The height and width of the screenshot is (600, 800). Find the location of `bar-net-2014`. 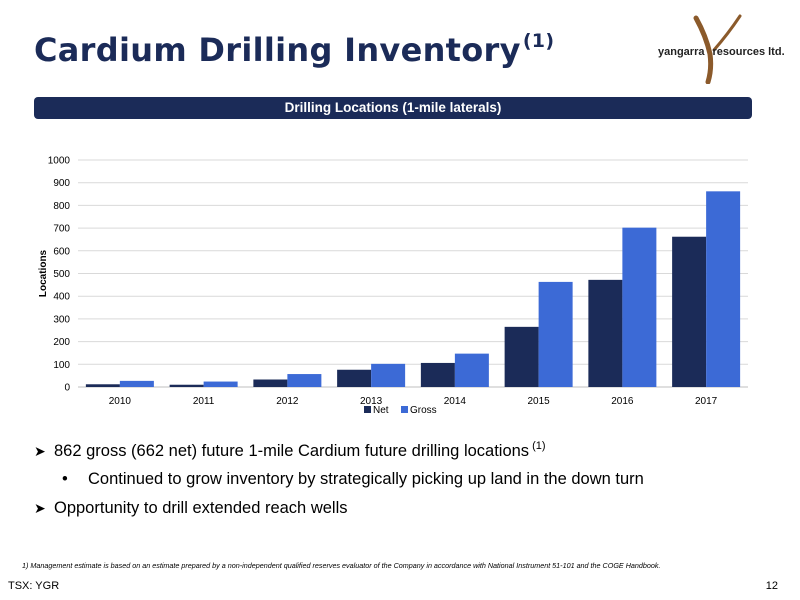

bar-net-2014 is located at coordinates (437, 374).